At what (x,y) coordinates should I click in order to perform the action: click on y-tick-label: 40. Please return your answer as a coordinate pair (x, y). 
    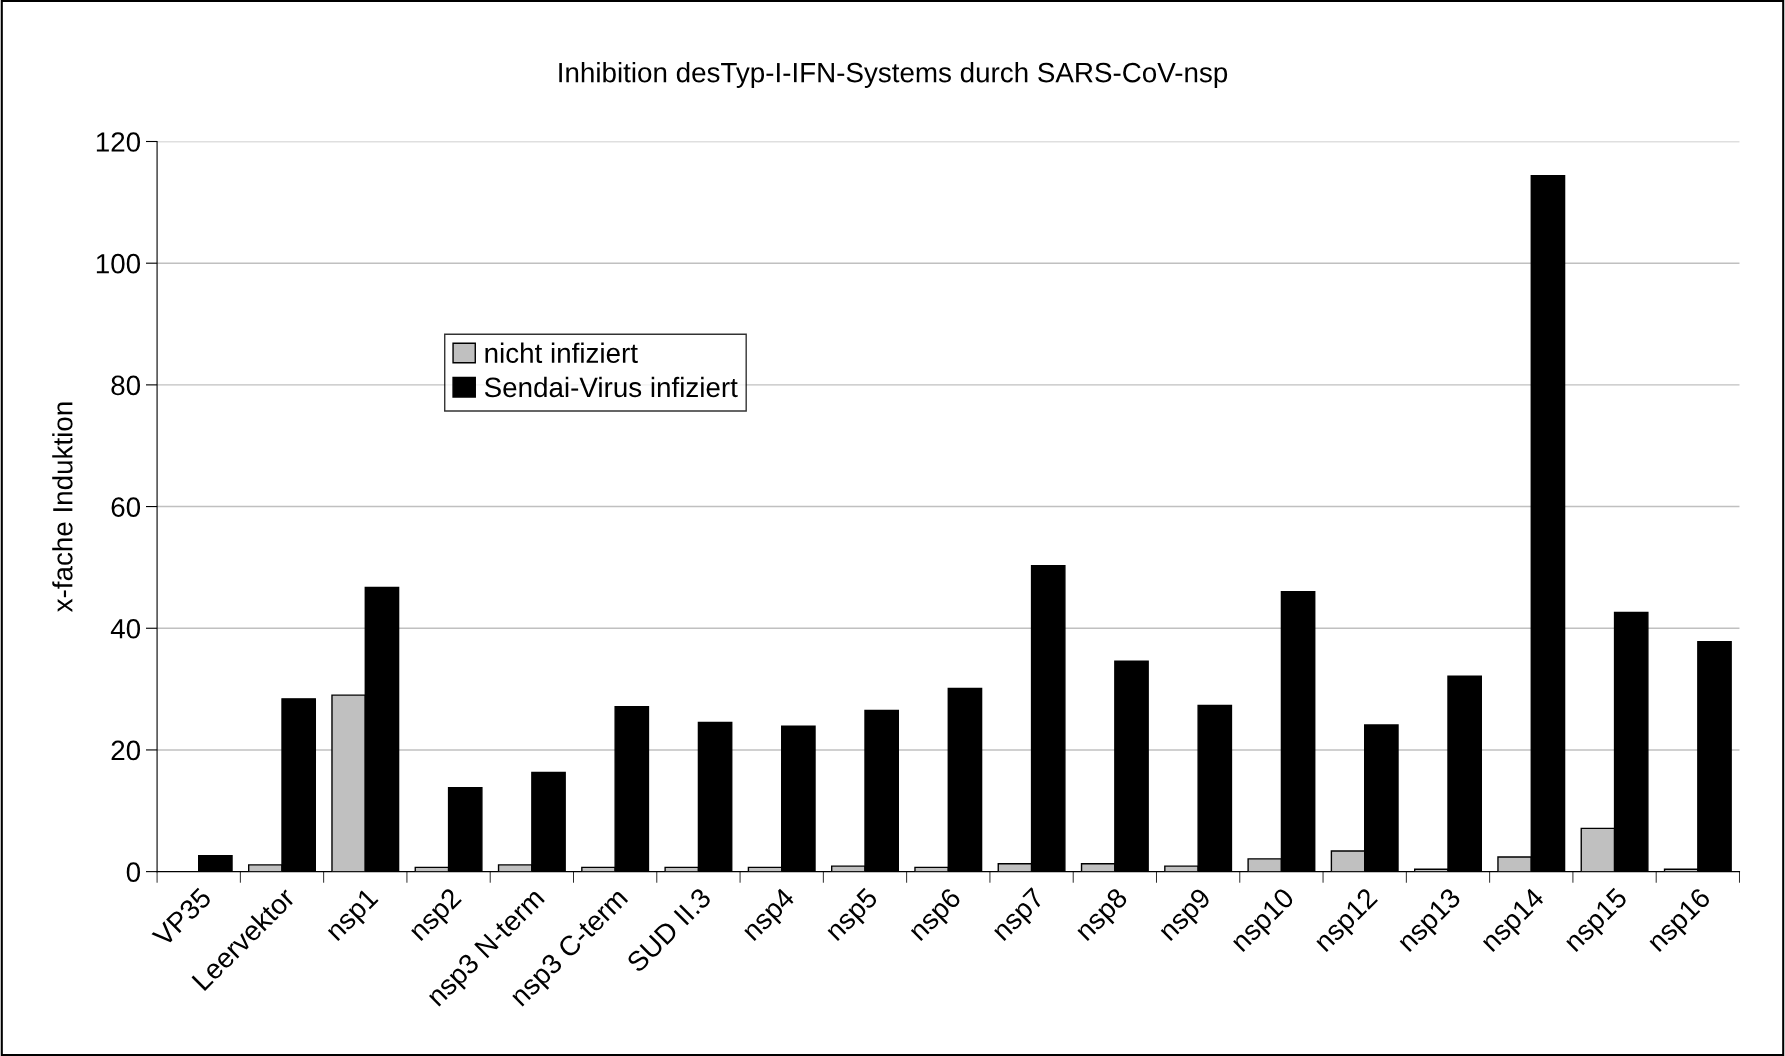
    Looking at the image, I should click on (125, 628).